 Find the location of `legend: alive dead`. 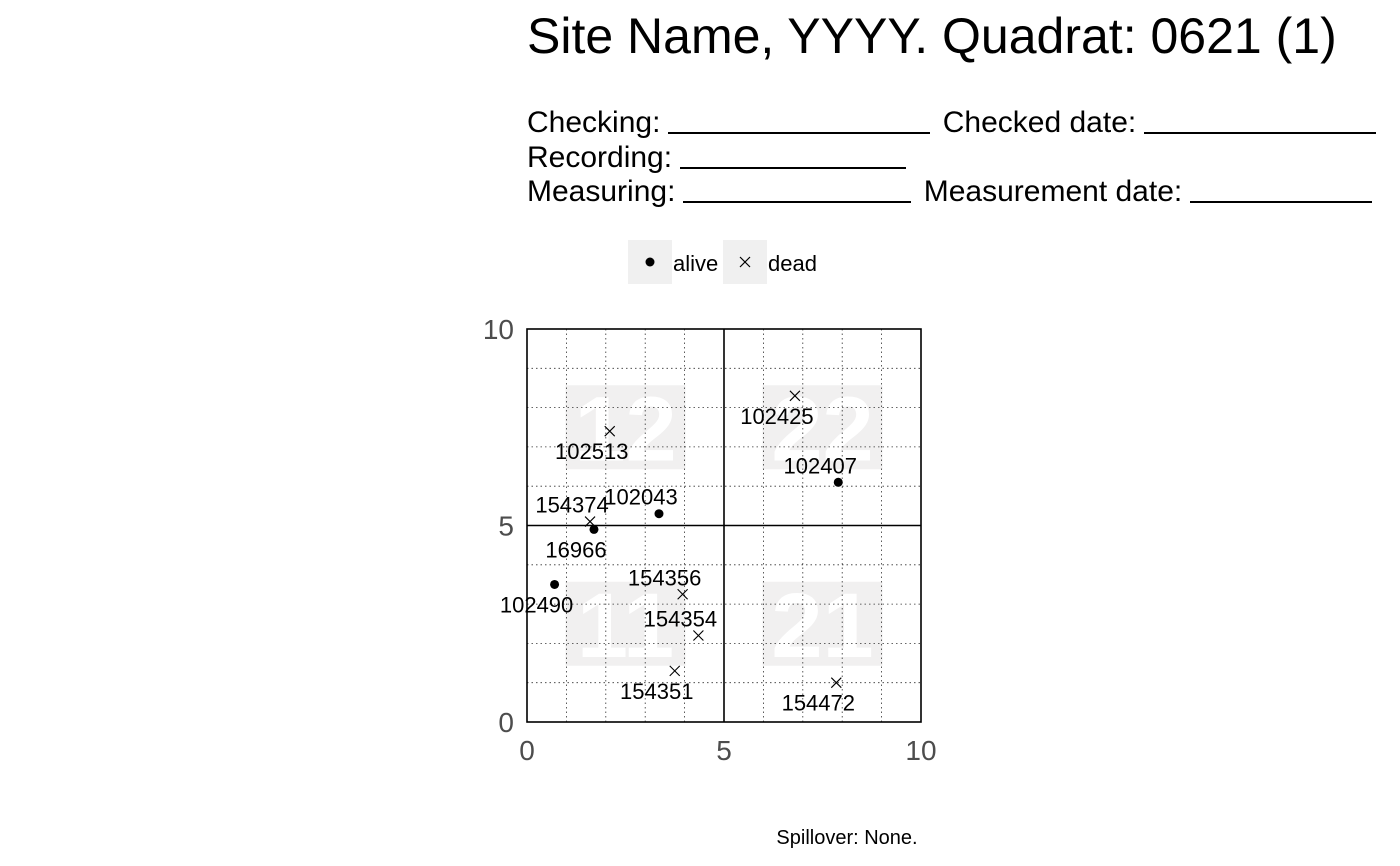

legend: alive dead is located at coordinates (722, 262).